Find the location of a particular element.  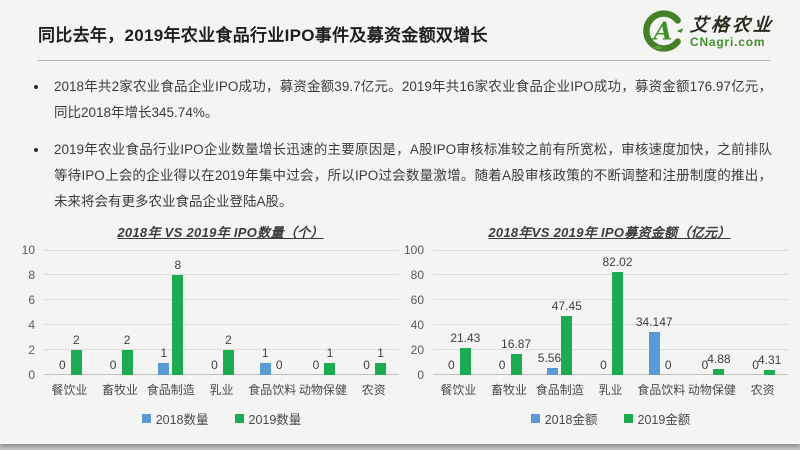

y-axis-tick-label: 2 is located at coordinates (31, 350).